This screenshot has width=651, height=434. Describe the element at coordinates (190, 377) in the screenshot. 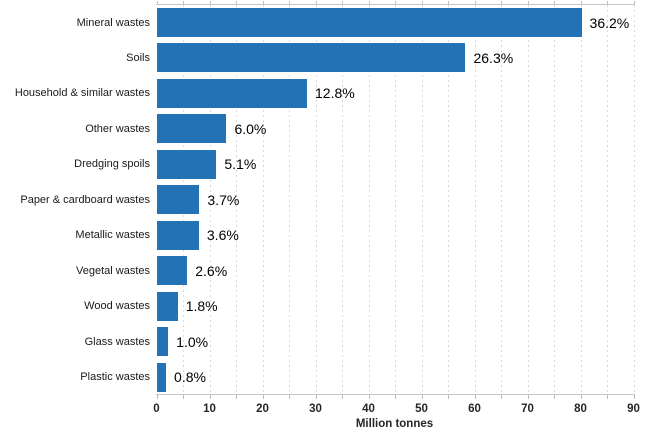

I see `percent-label-10: 0.8%` at that location.